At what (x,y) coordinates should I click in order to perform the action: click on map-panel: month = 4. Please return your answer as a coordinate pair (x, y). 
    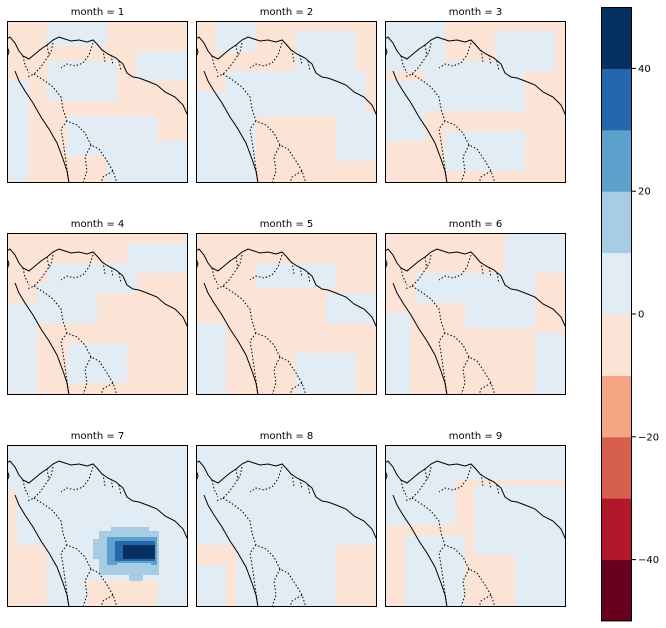
    Looking at the image, I should click on (97, 307).